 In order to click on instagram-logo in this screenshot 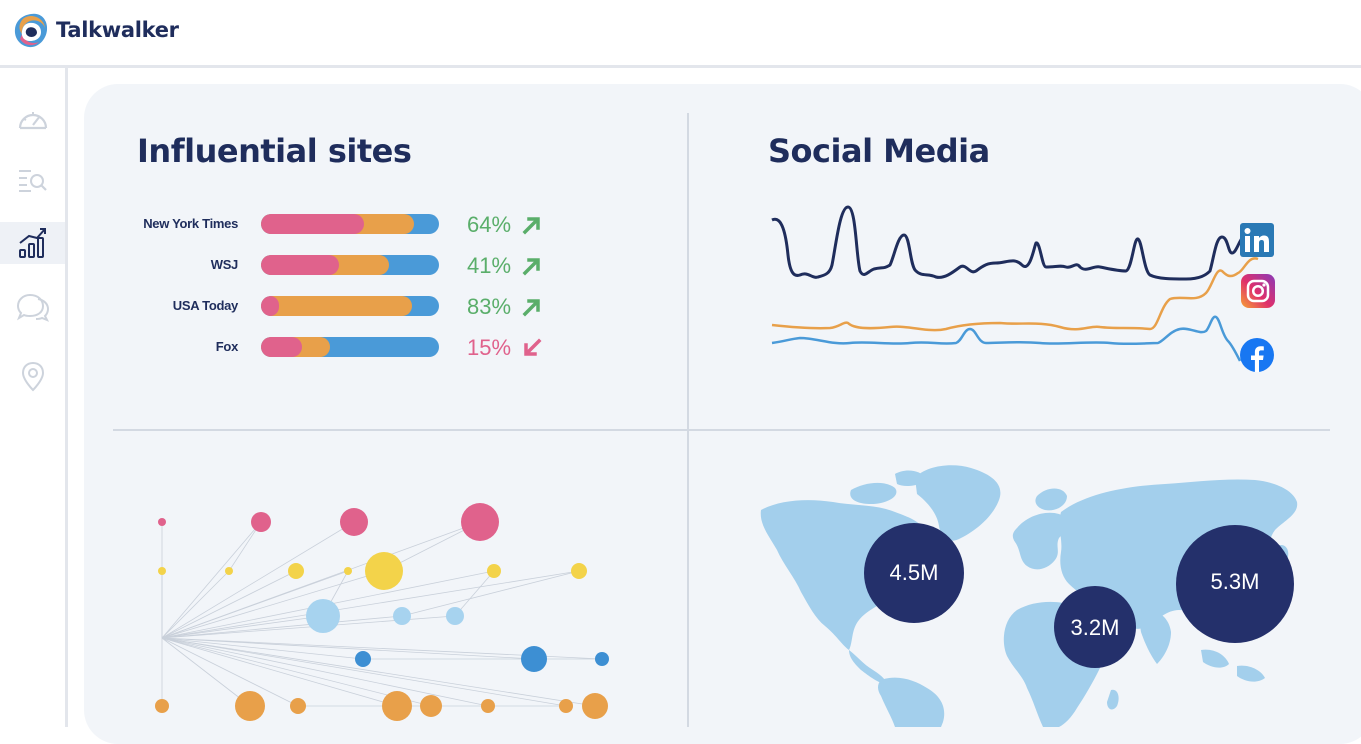, I will do `click(1258, 291)`.